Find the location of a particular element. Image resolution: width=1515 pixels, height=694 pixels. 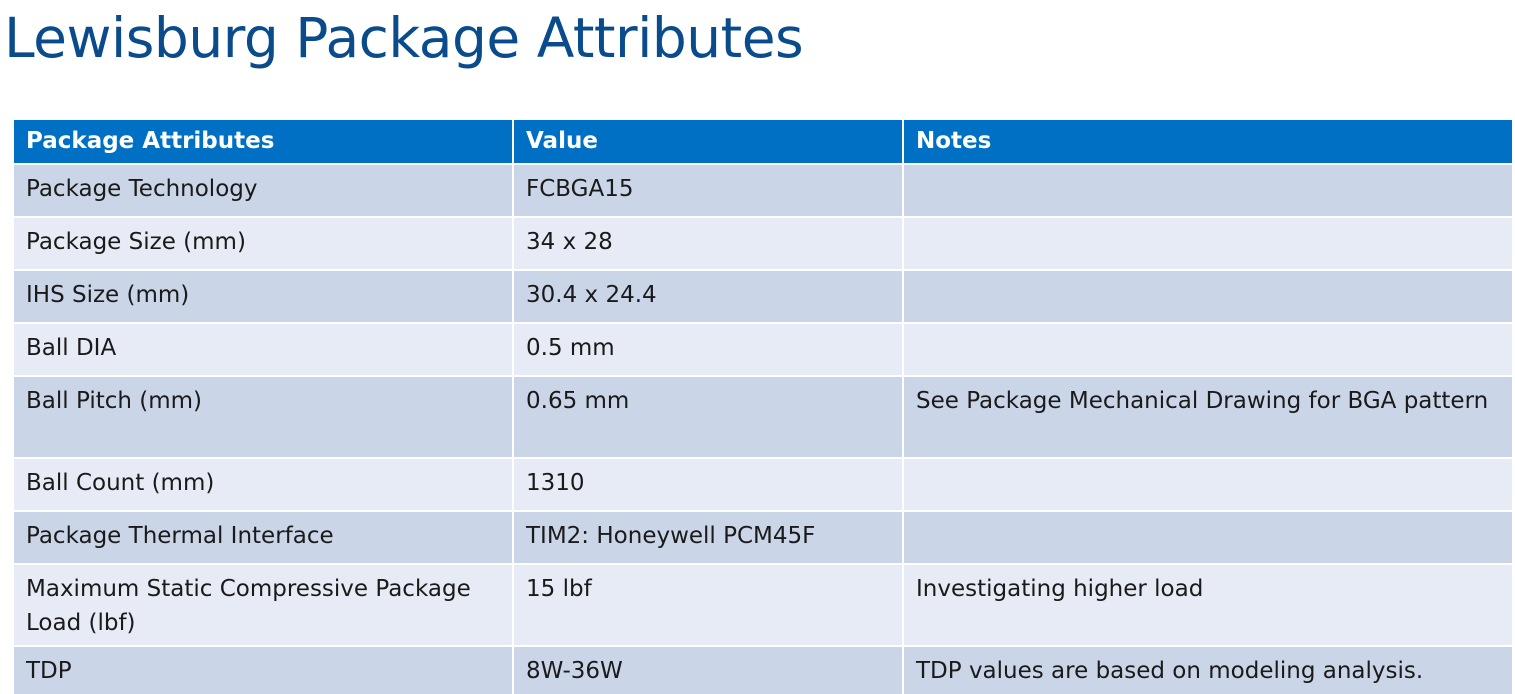

header-value: Value is located at coordinates (708, 141).